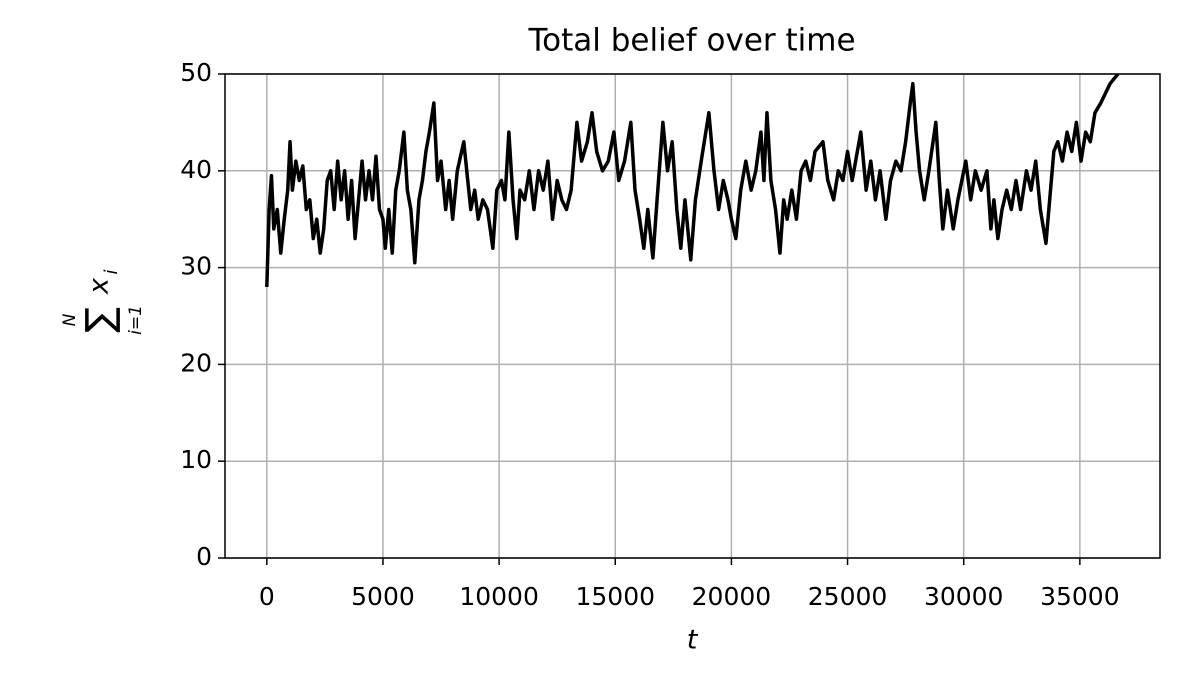 The width and height of the screenshot is (1196, 685). What do you see at coordinates (691, 41) in the screenshot?
I see `chart-title: Total belief over time` at bounding box center [691, 41].